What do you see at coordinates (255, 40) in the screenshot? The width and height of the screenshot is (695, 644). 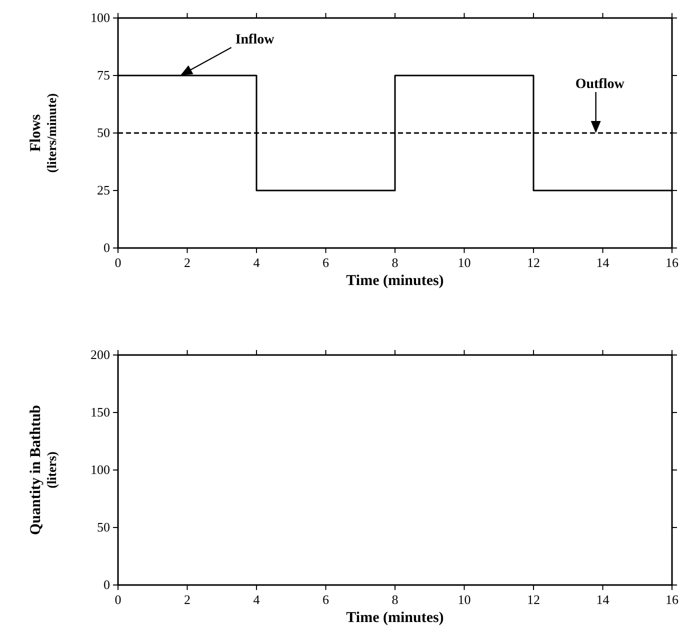 I see `annotation: Inflow` at bounding box center [255, 40].